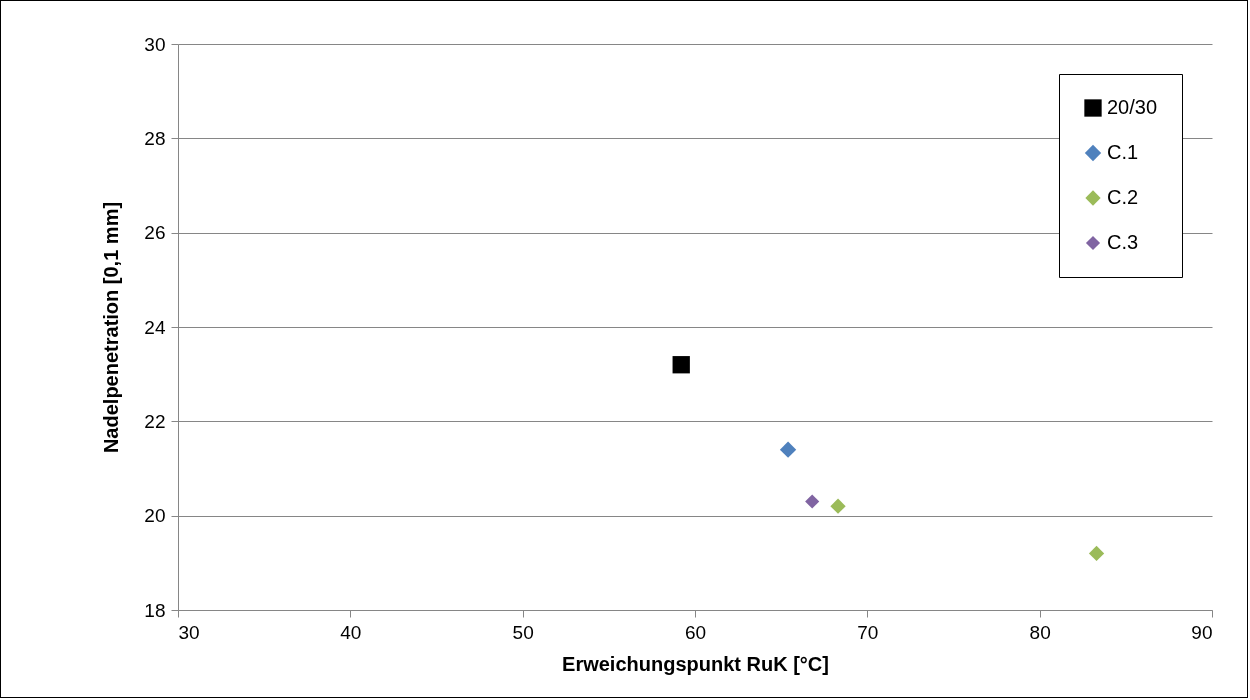  Describe the element at coordinates (155, 327) in the screenshot. I see `y-tick-label: 24` at that location.